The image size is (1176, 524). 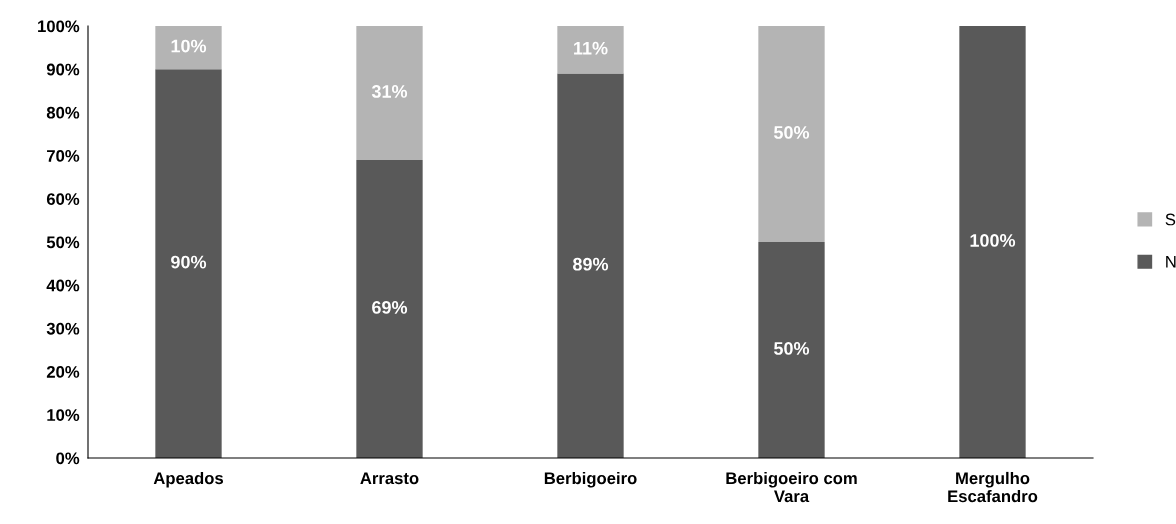 What do you see at coordinates (1171, 262) in the screenshot?
I see `legend-label: N` at bounding box center [1171, 262].